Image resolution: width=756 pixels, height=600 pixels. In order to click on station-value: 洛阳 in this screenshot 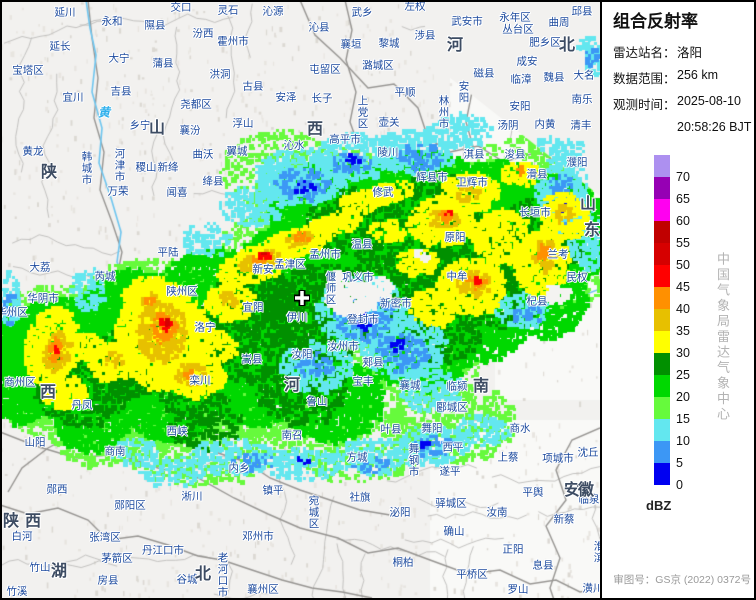, I will do `click(690, 53)`.